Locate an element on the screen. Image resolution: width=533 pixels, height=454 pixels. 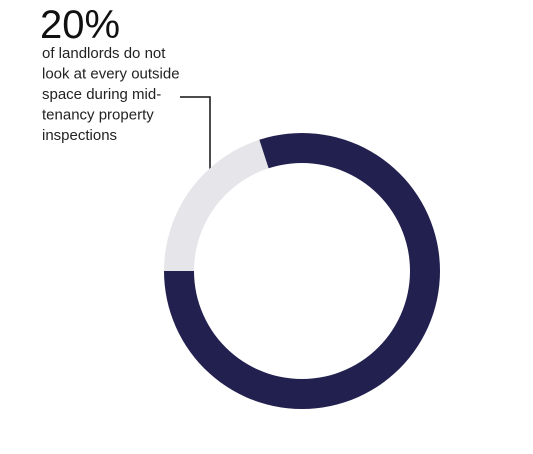
annotation-line: look at every outside is located at coordinates (111, 74).